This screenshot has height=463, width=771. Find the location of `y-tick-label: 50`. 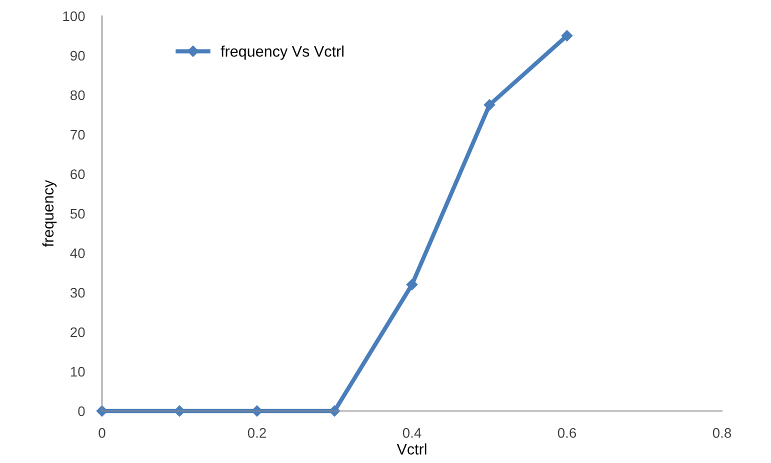

y-tick-label: 50 is located at coordinates (77, 213).